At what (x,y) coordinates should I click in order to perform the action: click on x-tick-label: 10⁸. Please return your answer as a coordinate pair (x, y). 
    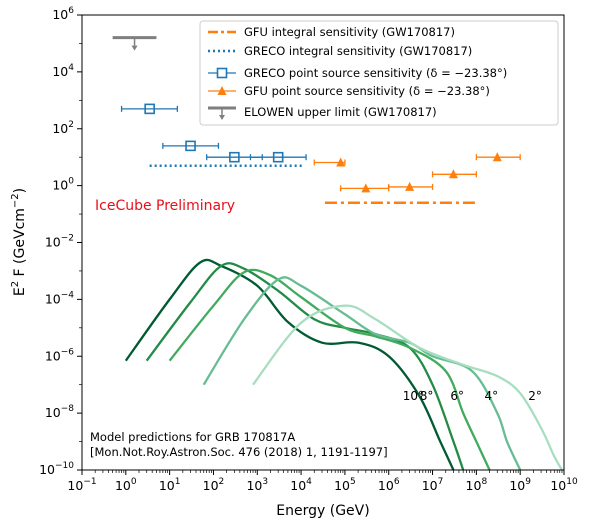
    Looking at the image, I should click on (477, 485).